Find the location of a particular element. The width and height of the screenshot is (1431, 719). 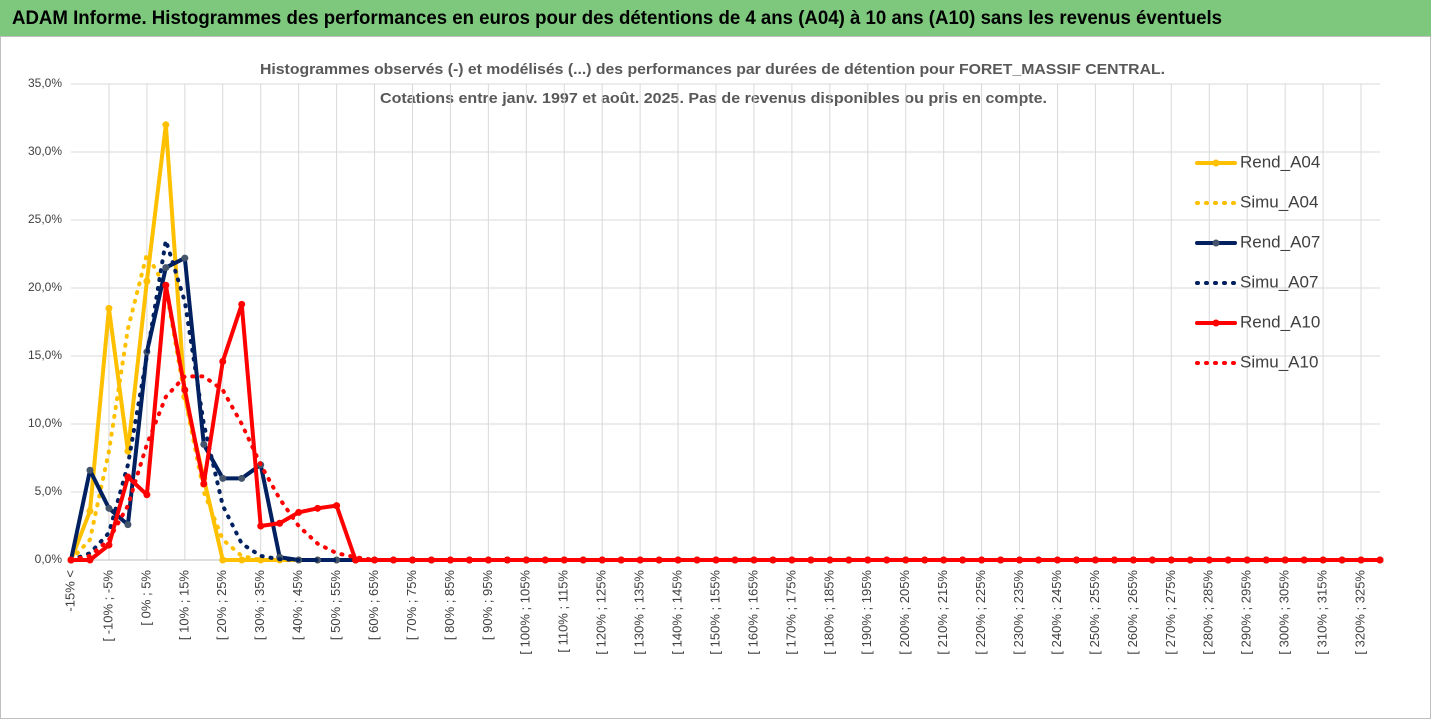

x-tick-label: [ 280% ; 285% is located at coordinates (1208, 612).